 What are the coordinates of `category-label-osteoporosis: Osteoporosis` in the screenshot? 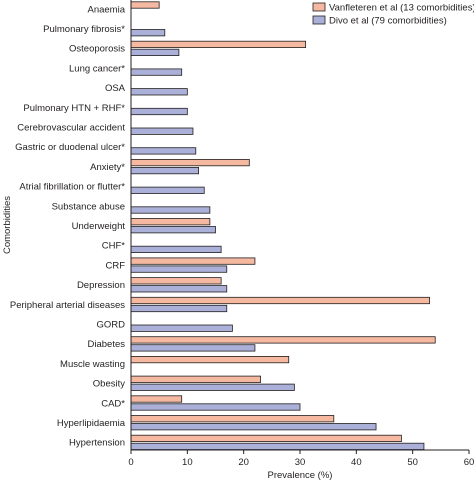 It's located at (97, 49).